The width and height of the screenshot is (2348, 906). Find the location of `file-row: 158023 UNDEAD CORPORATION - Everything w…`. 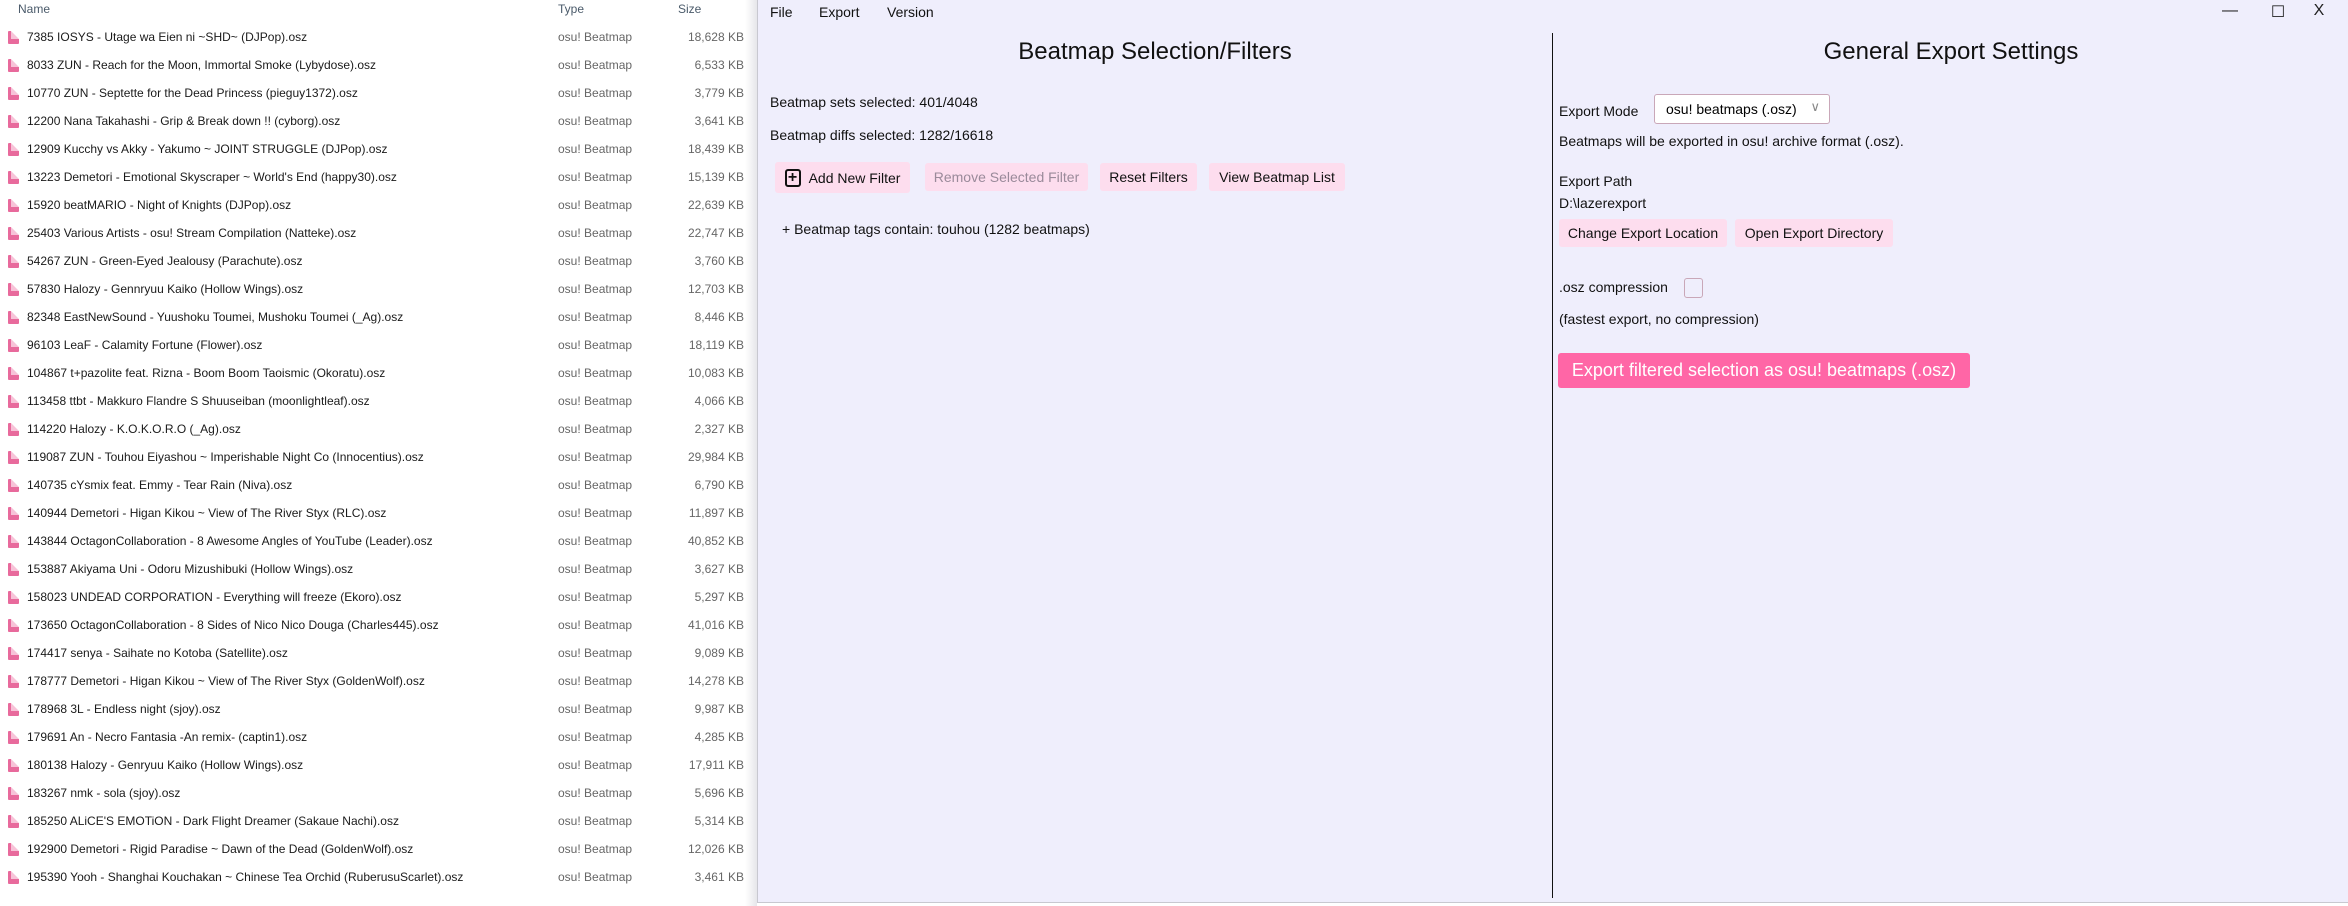

file-row: 158023 UNDEAD CORPORATION - Everything w… is located at coordinates (374, 598).